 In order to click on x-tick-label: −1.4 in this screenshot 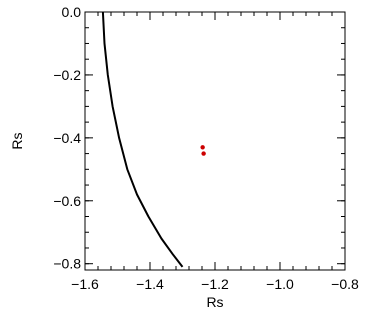, I will do `click(150, 284)`.